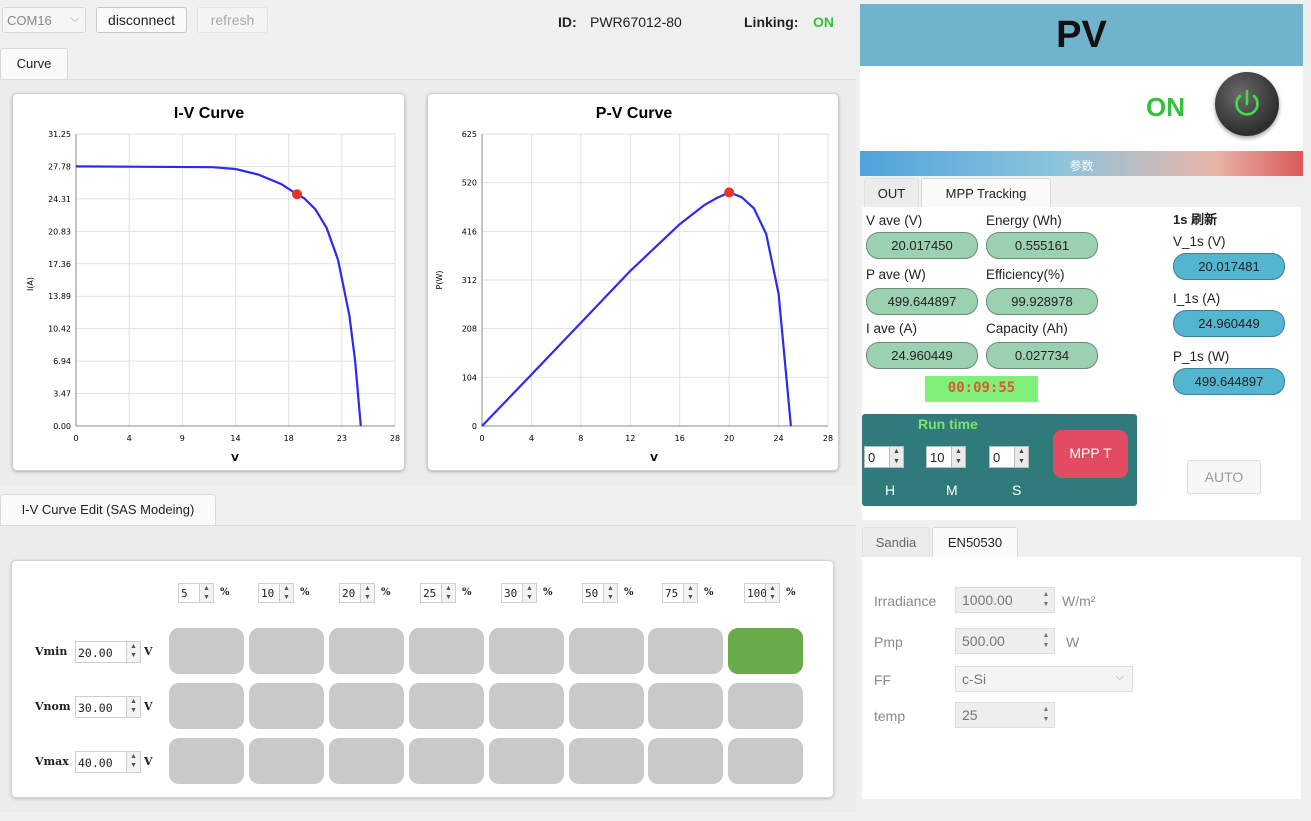 Image resolution: width=1311 pixels, height=821 pixels. I want to click on percent-value: 5, so click(189, 593).